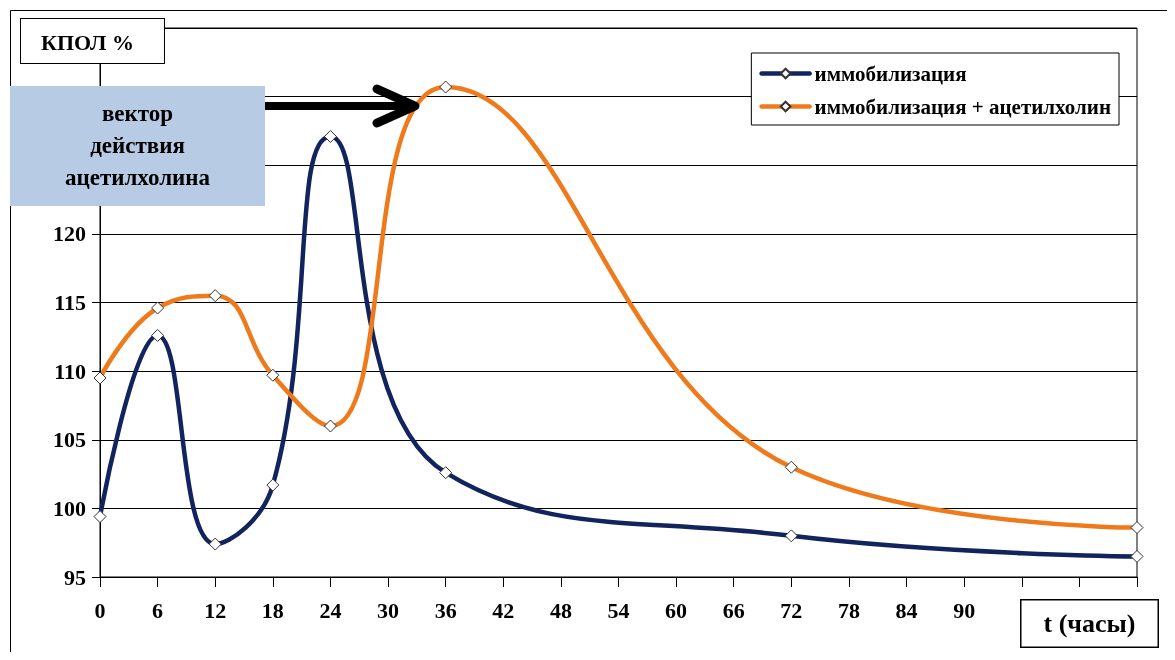 This screenshot has height=660, width=1175. Describe the element at coordinates (69, 440) in the screenshot. I see `y-tick-label: 105` at that location.